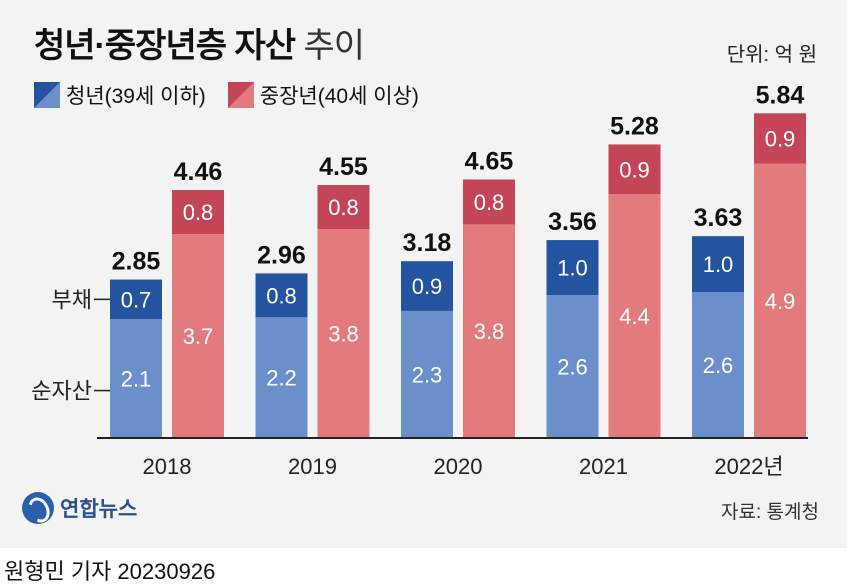 This screenshot has height=588, width=847. I want to click on side-label-debt: 부채, so click(72, 299).